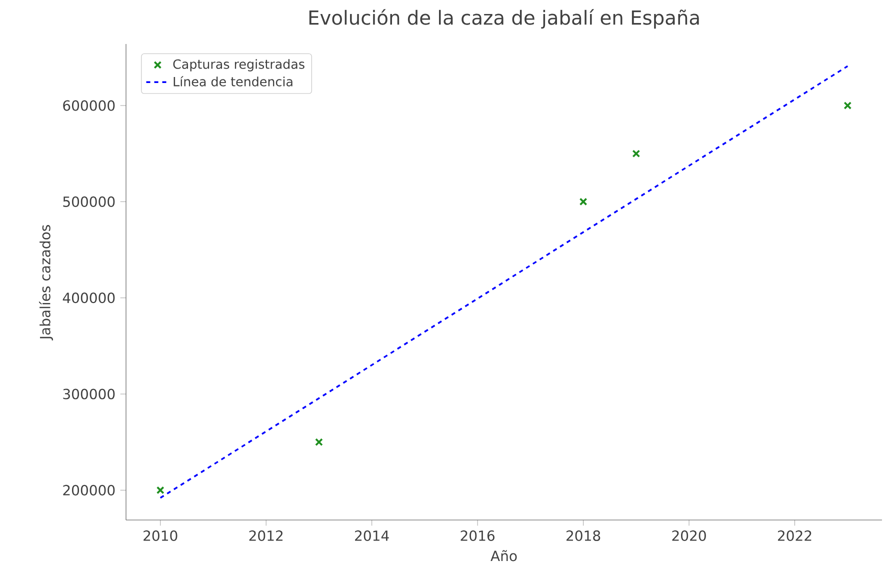 This screenshot has width=883, height=571. Describe the element at coordinates (795, 535) in the screenshot. I see `x-tick-label: 2022` at that location.